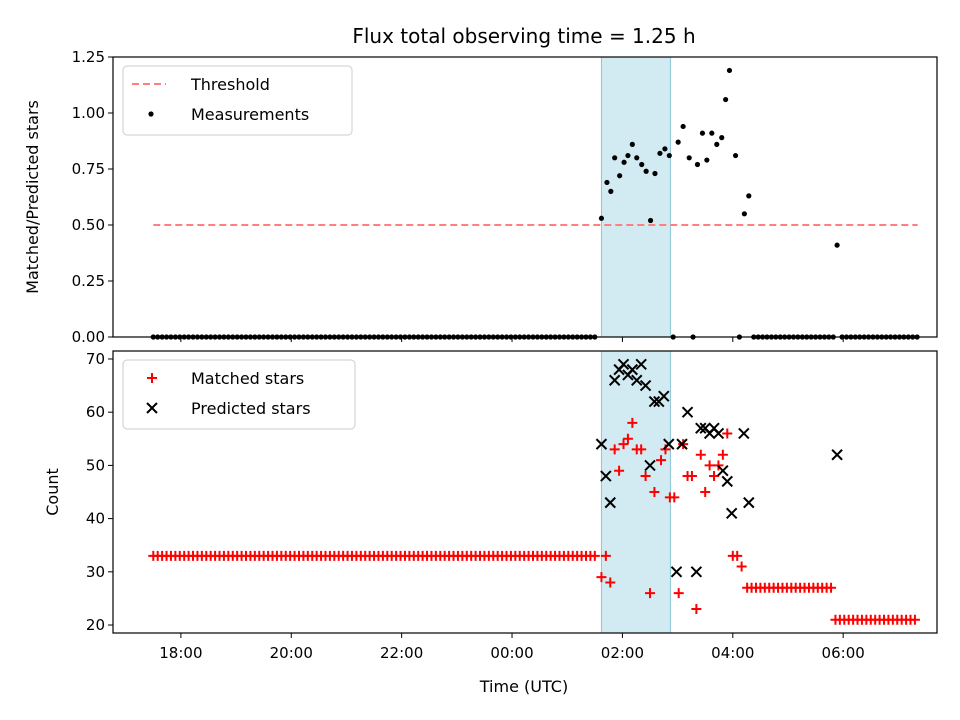 The image size is (960, 720). What do you see at coordinates (511, 653) in the screenshot?
I see `x-tick-label: 00:00` at bounding box center [511, 653].